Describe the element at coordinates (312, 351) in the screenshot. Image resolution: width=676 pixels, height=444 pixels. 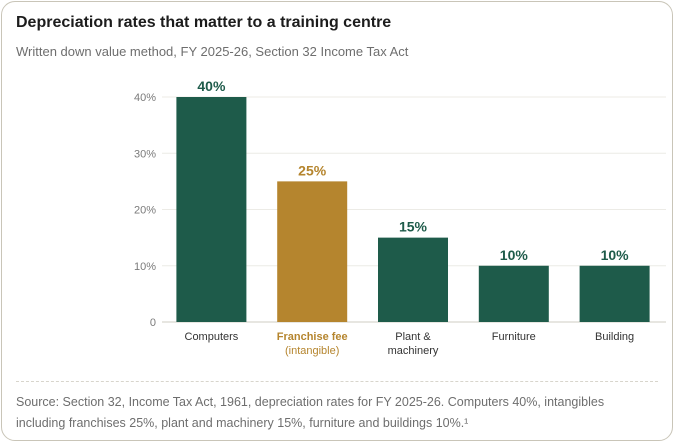
I see `x-tick-label: (intangible)` at that location.